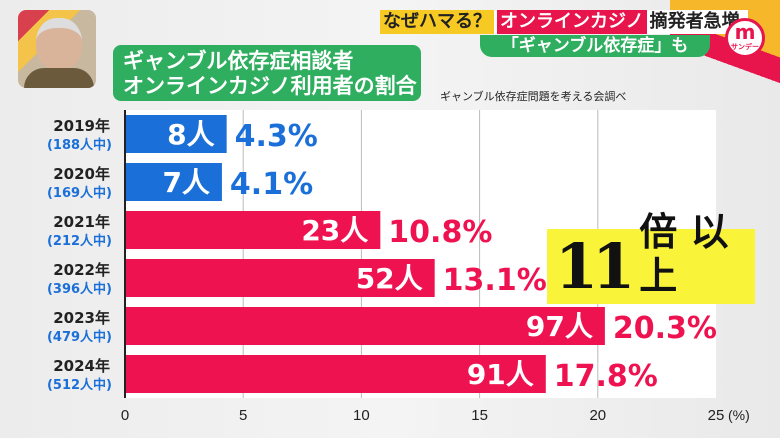 Image resolution: width=780 pixels, height=438 pixels. Describe the element at coordinates (334, 230) in the screenshot. I see `bar-count-label: 23人` at that location.